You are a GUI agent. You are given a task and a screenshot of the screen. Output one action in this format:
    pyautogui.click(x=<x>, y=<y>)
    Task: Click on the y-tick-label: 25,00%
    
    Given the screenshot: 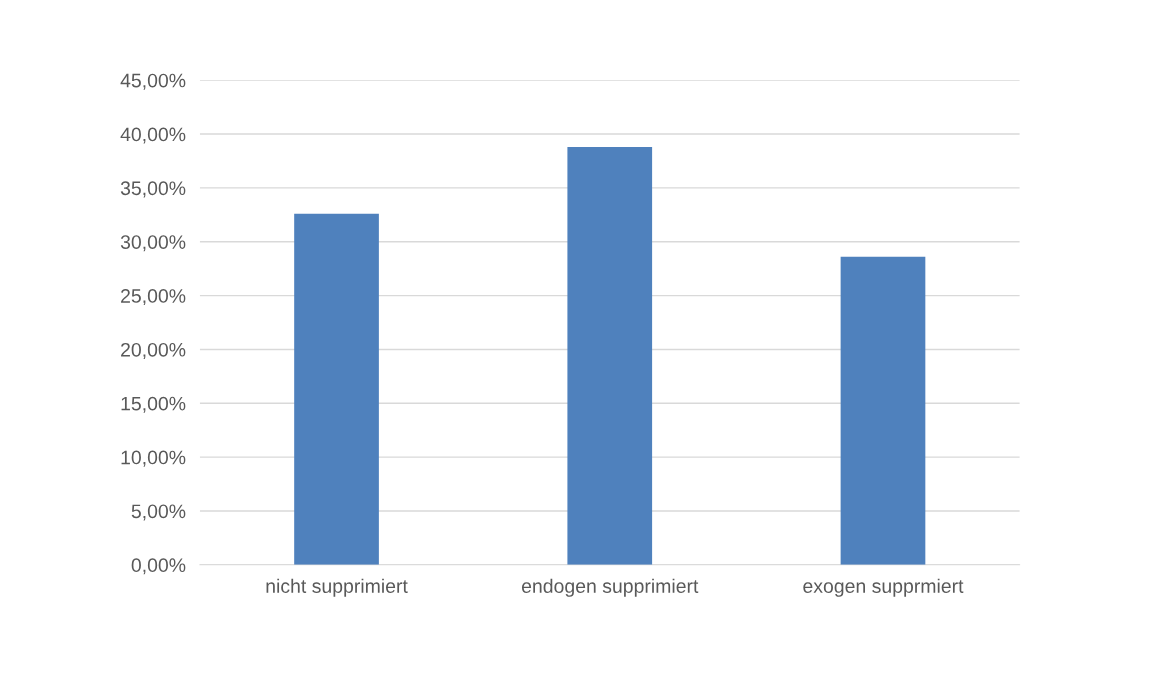 What is the action you would take?
    pyautogui.click(x=153, y=297)
    